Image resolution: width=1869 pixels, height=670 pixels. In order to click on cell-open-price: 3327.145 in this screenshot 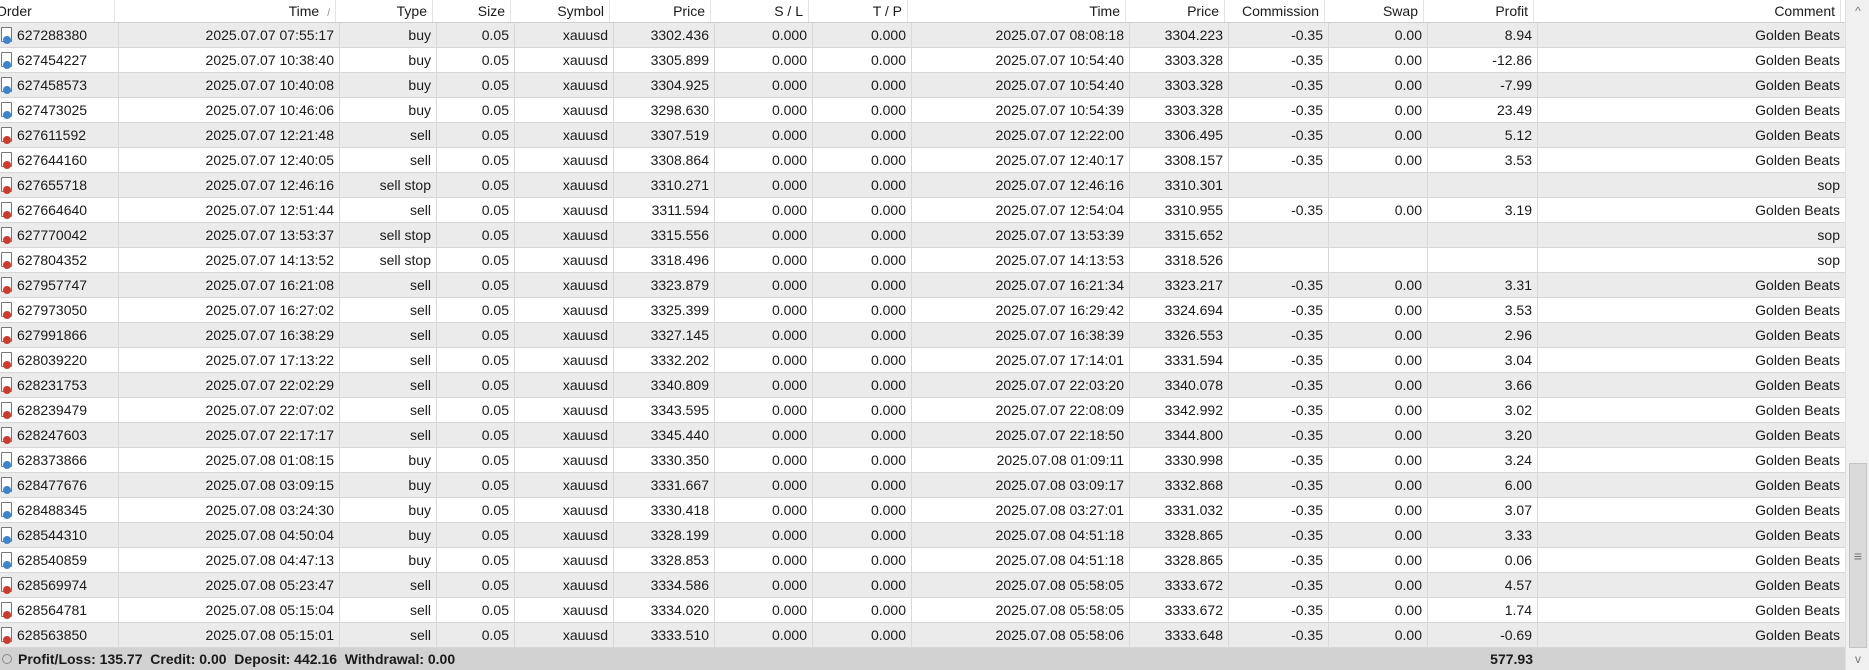, I will do `click(664, 335)`.